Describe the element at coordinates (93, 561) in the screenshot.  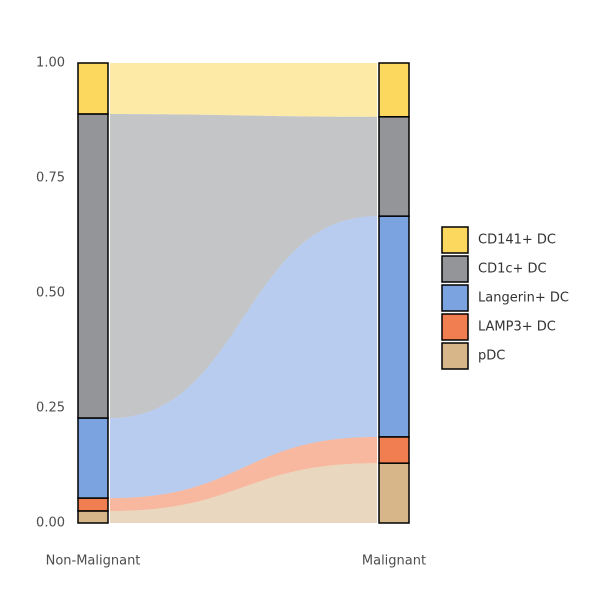
I see `x-tick-label: Non-Malignant` at that location.